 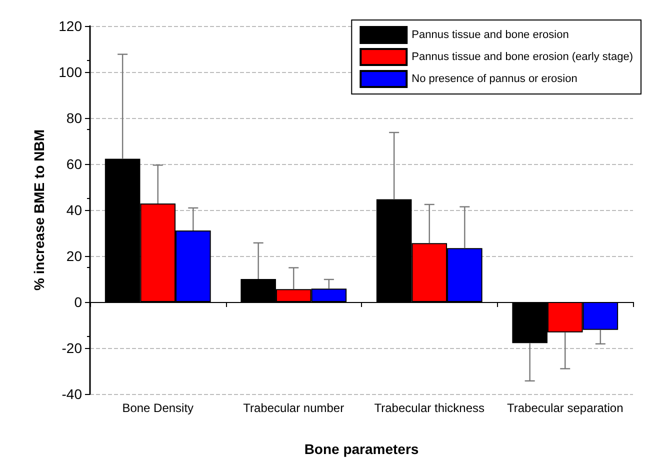 What do you see at coordinates (158, 408) in the screenshot?
I see `x-tick-label: Bone Density` at bounding box center [158, 408].